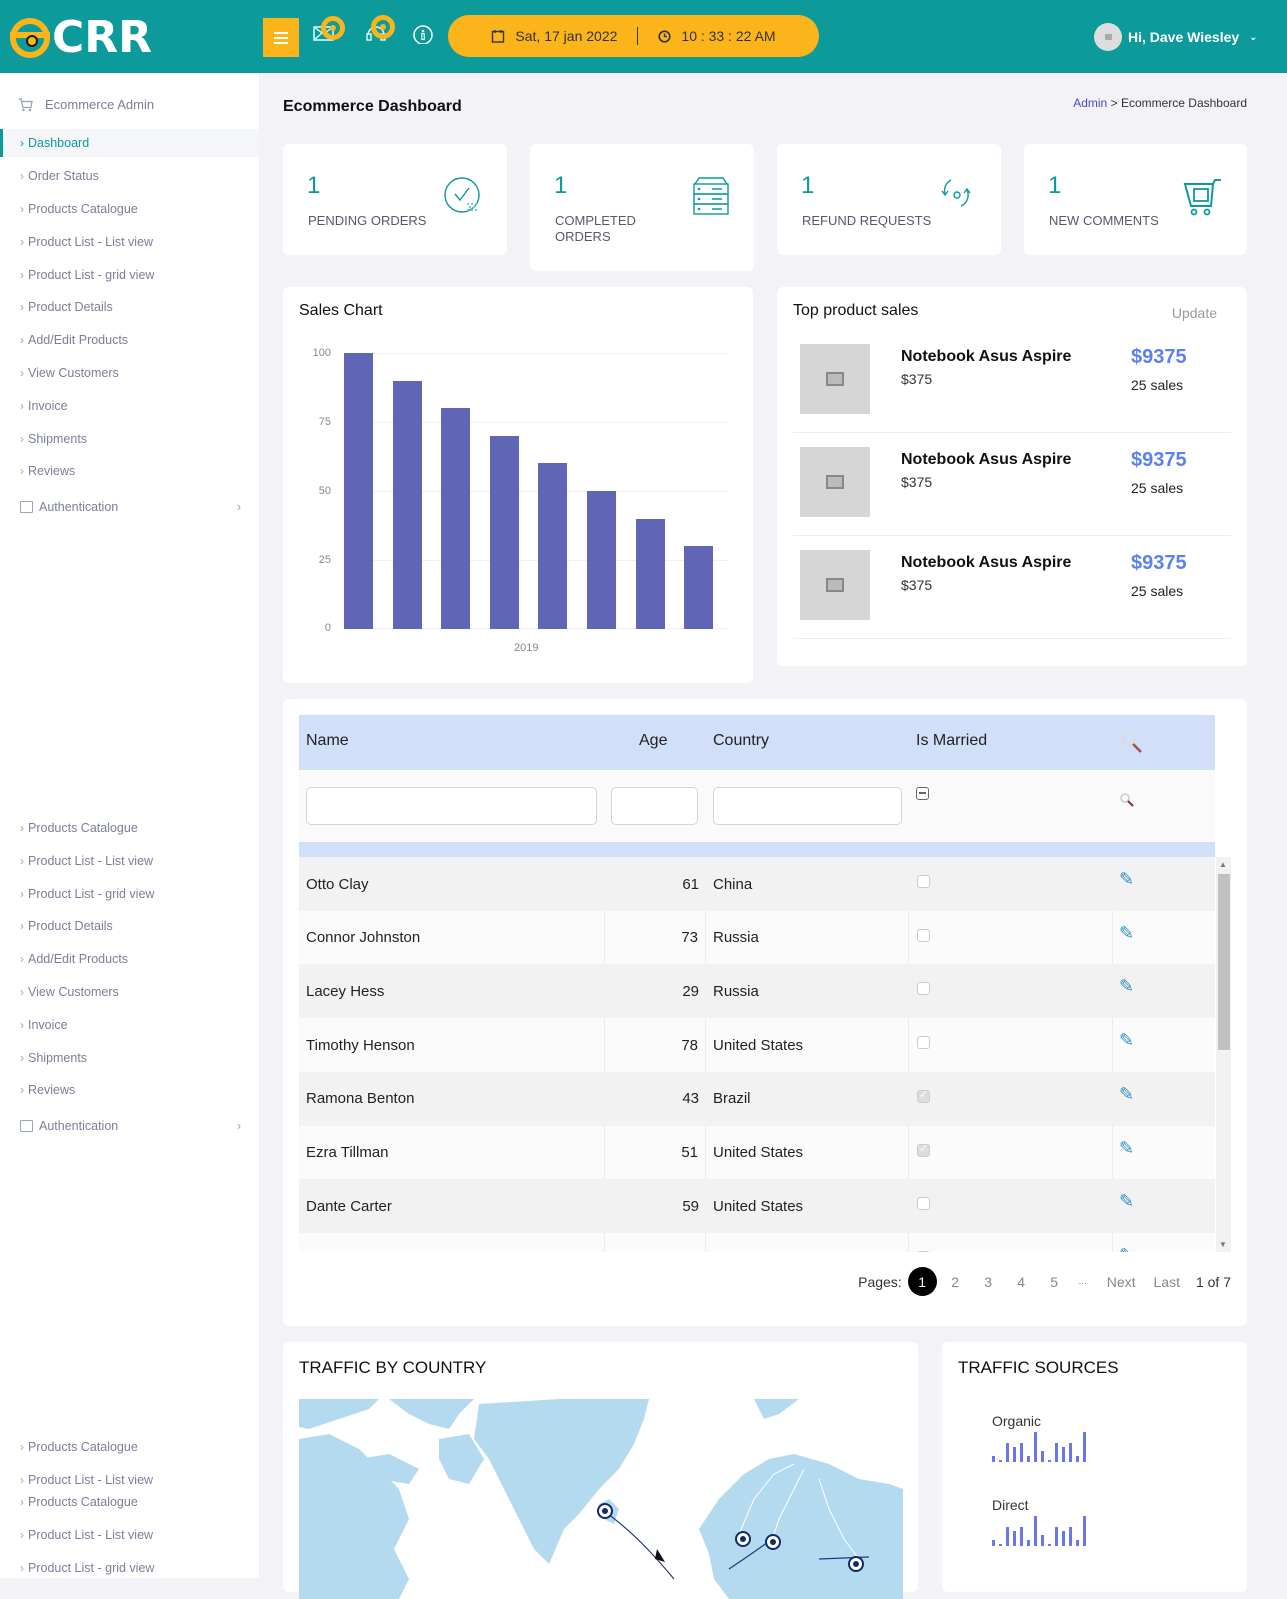  Describe the element at coordinates (1223, 864) in the screenshot. I see `scroll-up-icon: ▲` at that location.